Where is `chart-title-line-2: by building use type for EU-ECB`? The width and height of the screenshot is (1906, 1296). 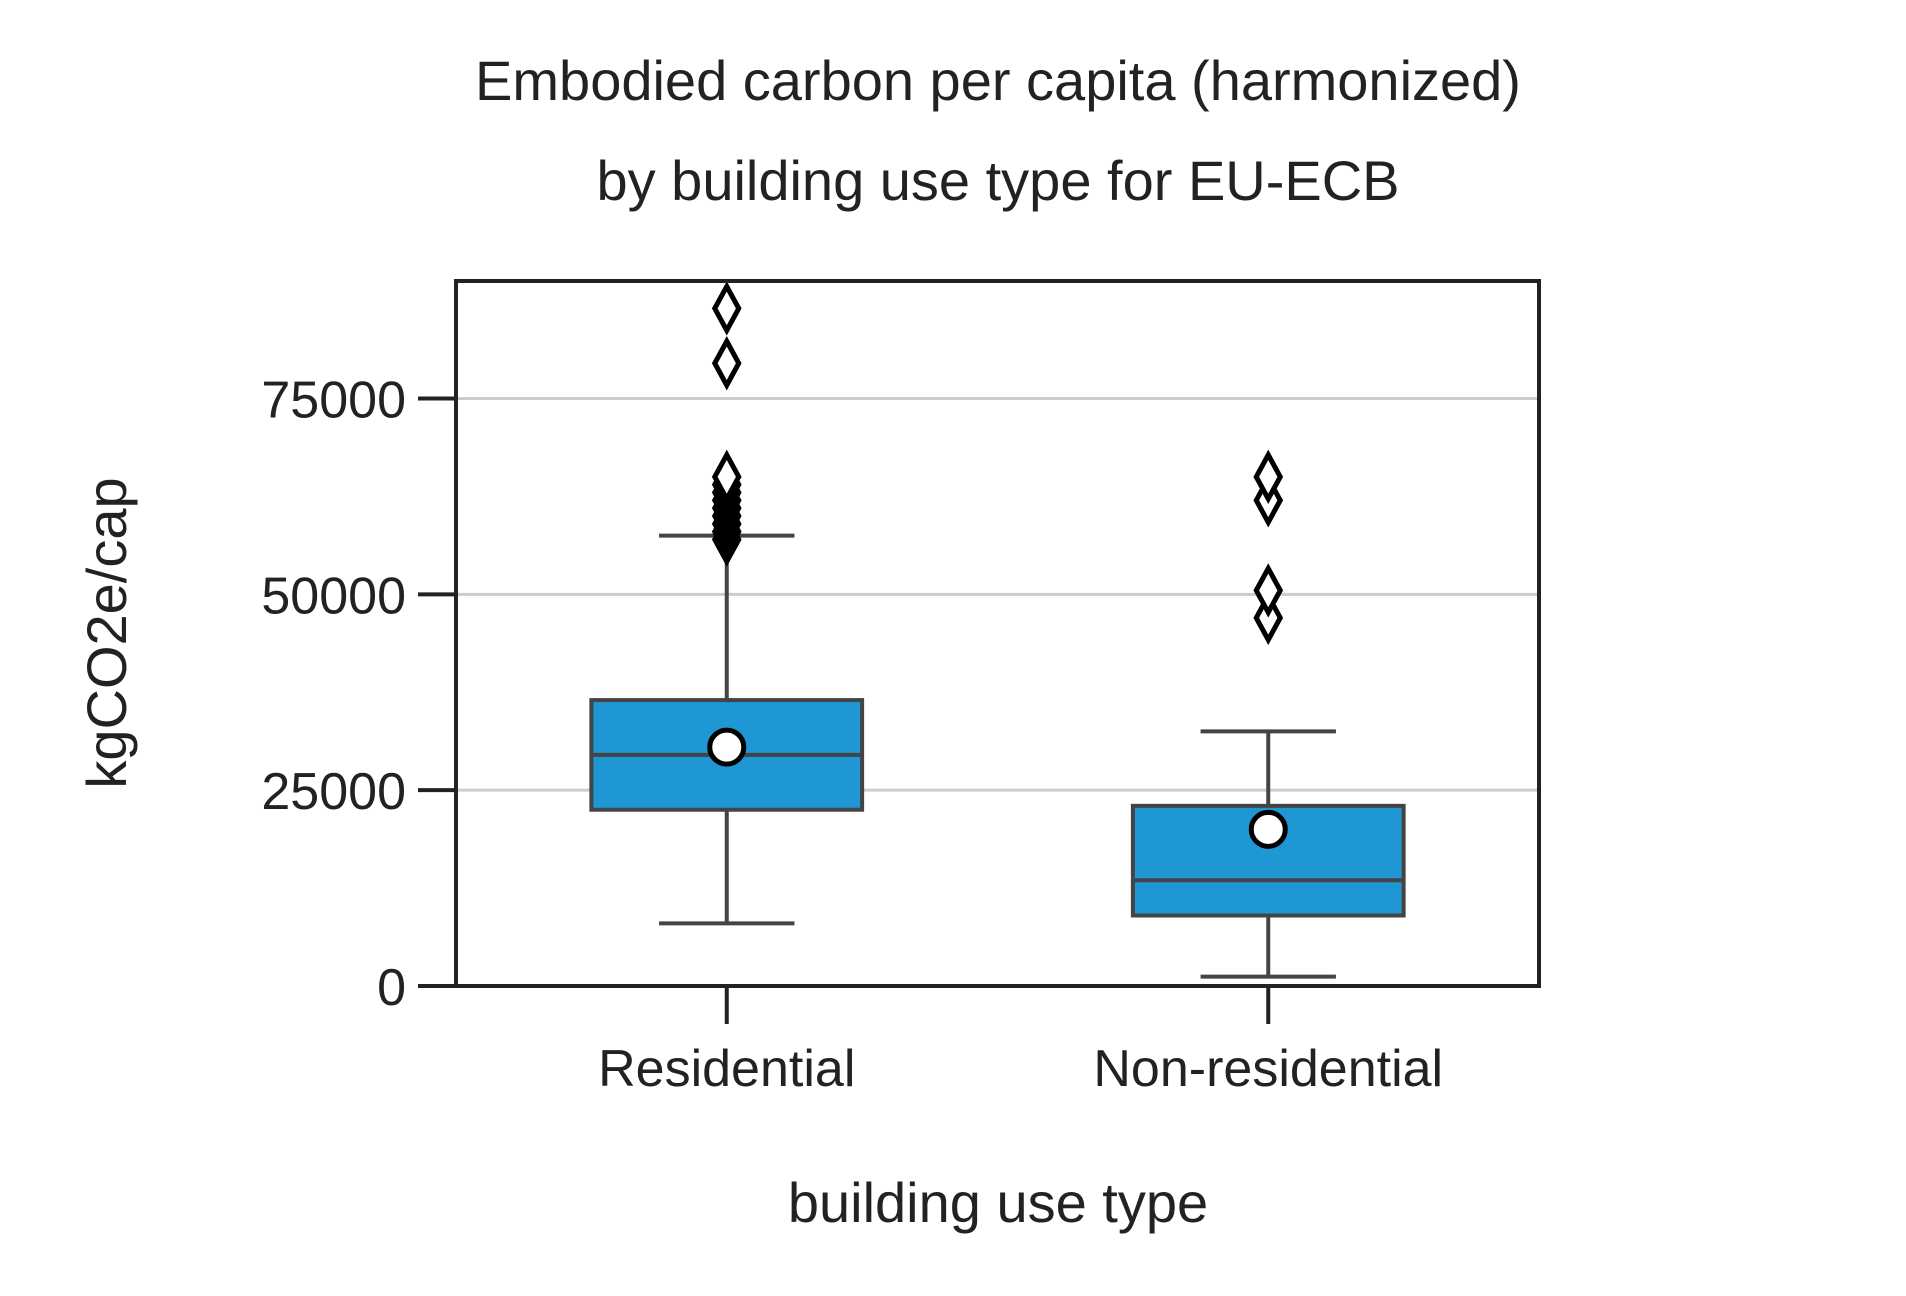 chart-title-line-2: by building use type for EU-ECB is located at coordinates (997, 180).